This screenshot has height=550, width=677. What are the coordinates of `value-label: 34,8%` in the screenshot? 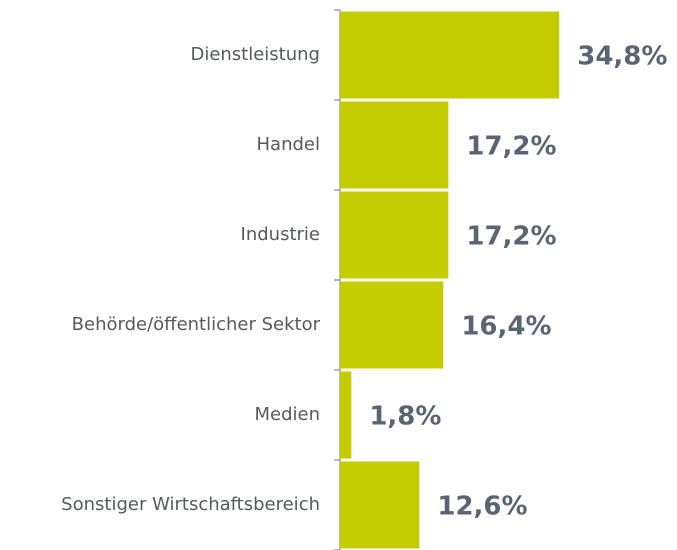 It's located at (622, 57).